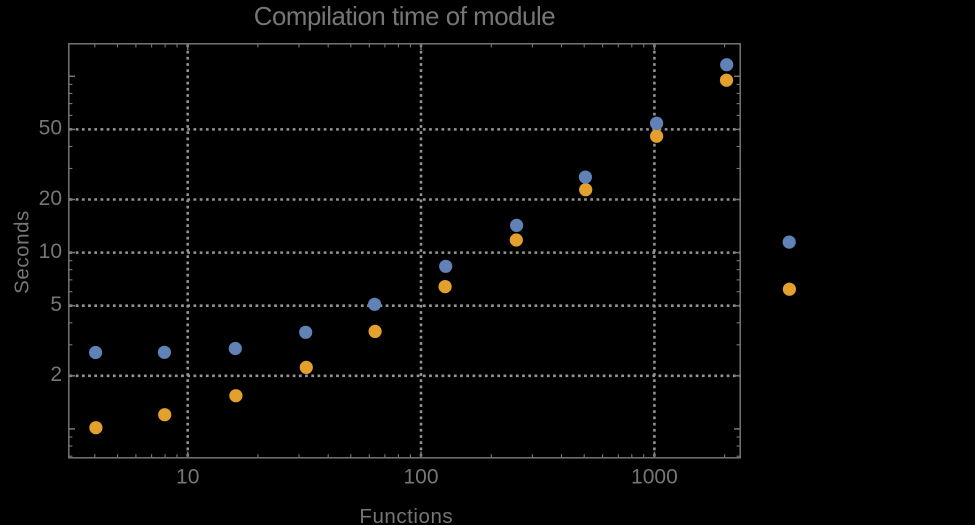 This screenshot has height=525, width=975. Describe the element at coordinates (404, 17) in the screenshot. I see `svg-text: Compilation time of module` at that location.